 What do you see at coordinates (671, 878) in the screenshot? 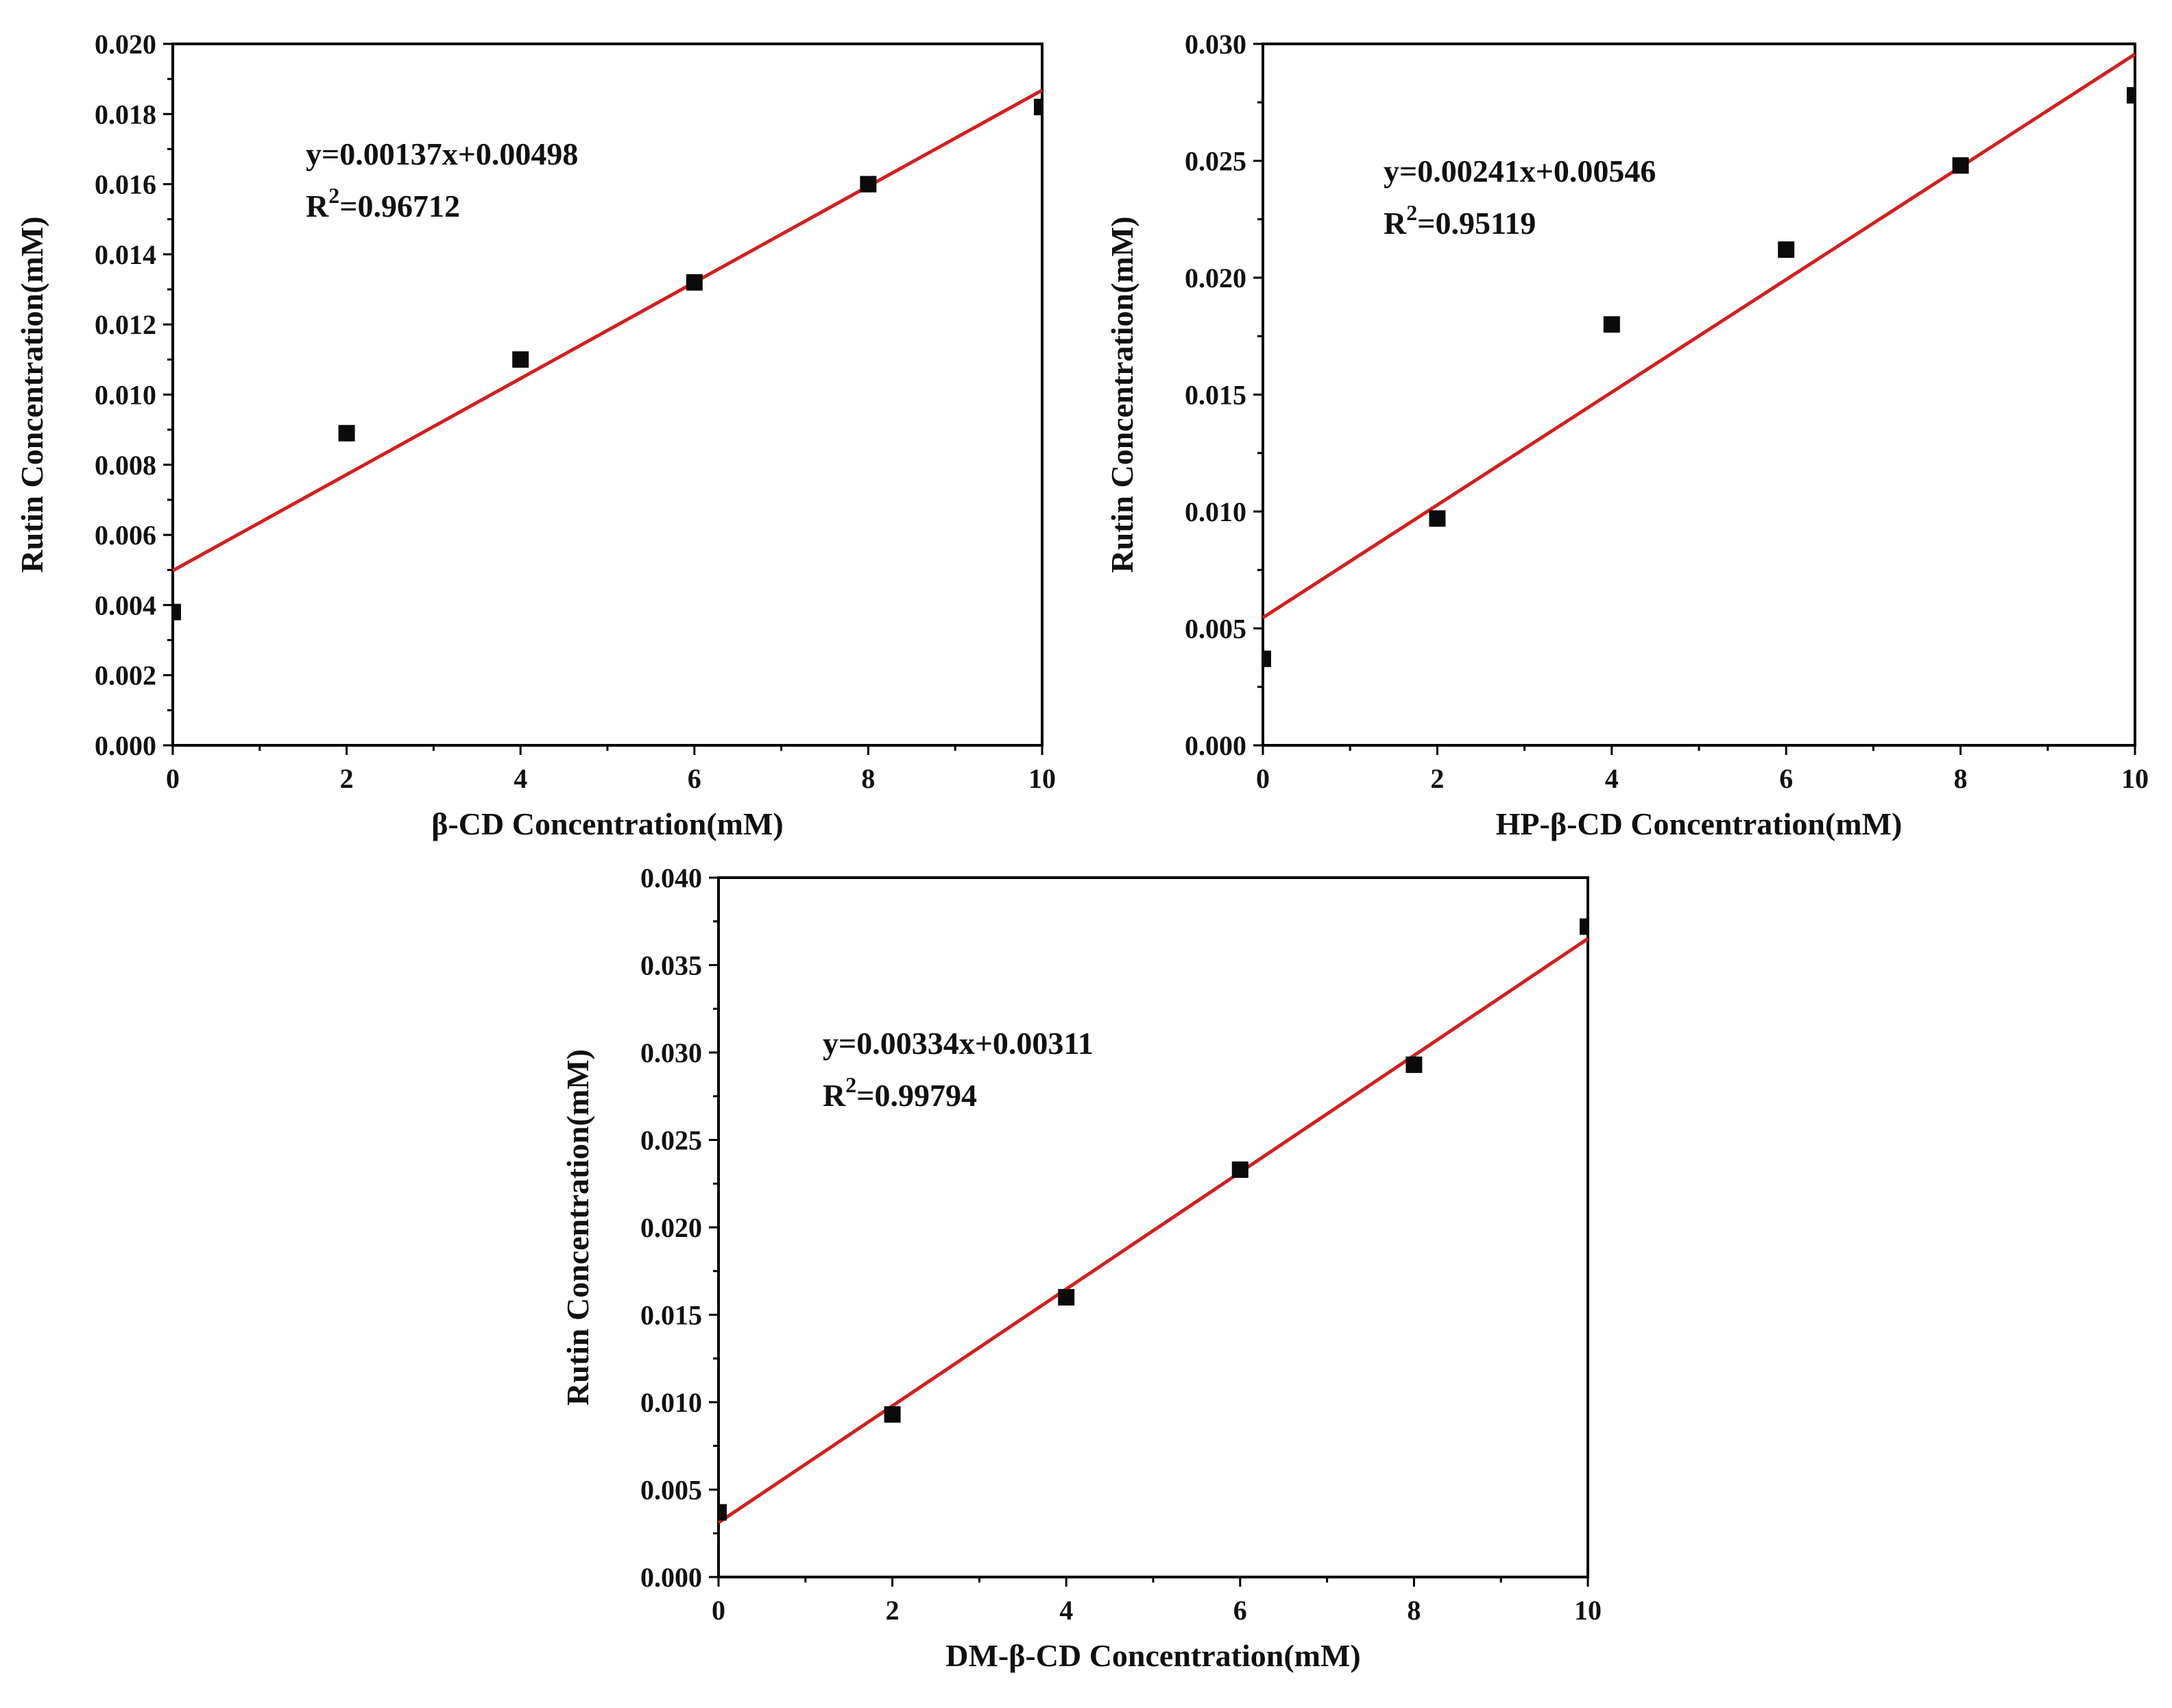
I see `y-tick-label: 0.040` at bounding box center [671, 878].